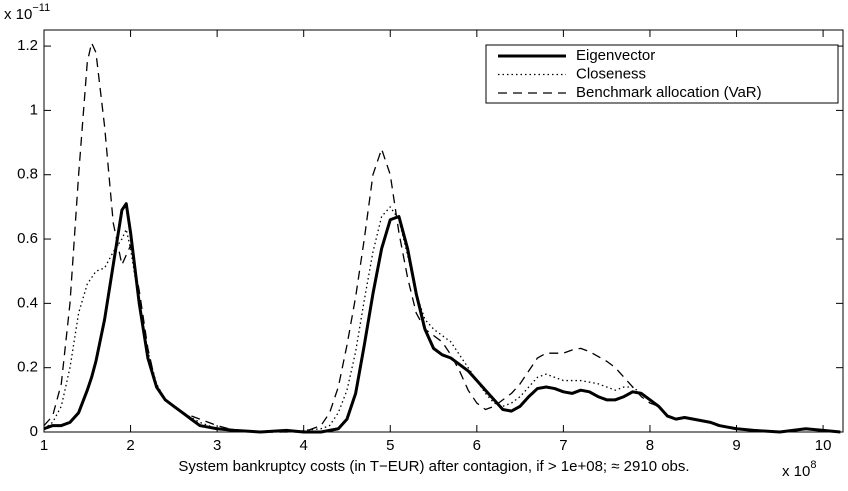  What do you see at coordinates (27, 238) in the screenshot?
I see `y-tick-label: 0.6` at bounding box center [27, 238].